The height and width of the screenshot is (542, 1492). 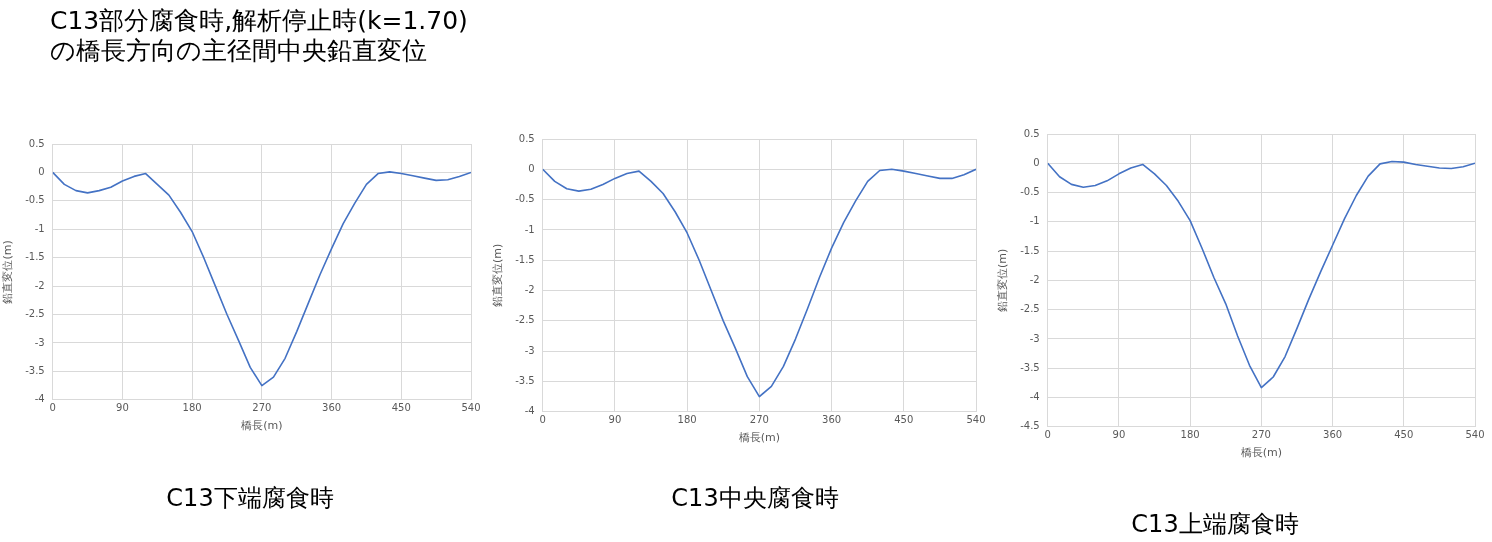 I want to click on text: C13上端腐食時, so click(x=1215, y=524).